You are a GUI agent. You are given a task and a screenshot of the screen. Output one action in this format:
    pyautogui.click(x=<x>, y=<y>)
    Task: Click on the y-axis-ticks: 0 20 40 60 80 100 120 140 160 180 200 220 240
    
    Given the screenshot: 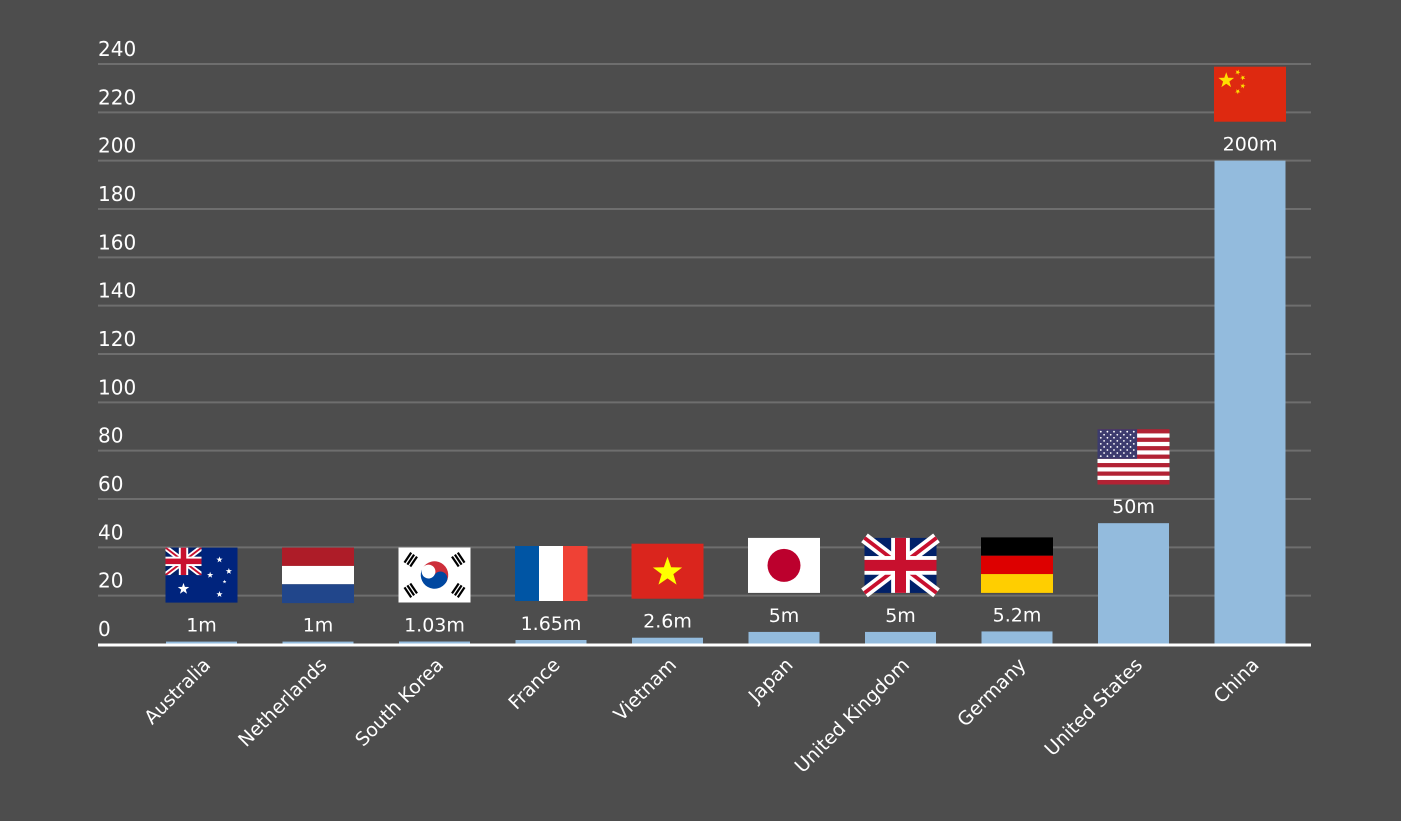 What is the action you would take?
    pyautogui.click(x=117, y=339)
    